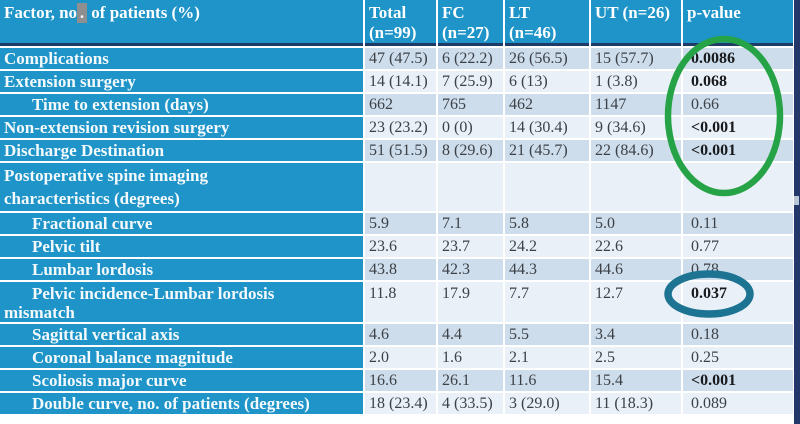  Describe the element at coordinates (470, 104) in the screenshot. I see `value-cell: 765` at that location.